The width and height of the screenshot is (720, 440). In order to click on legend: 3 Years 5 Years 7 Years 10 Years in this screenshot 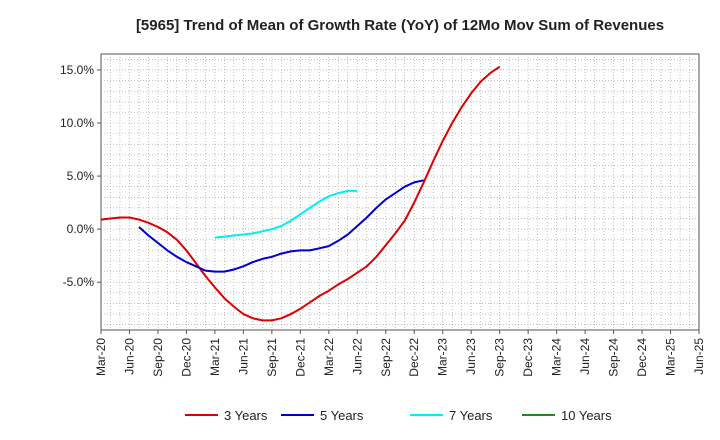, I will do `click(398, 415)`.